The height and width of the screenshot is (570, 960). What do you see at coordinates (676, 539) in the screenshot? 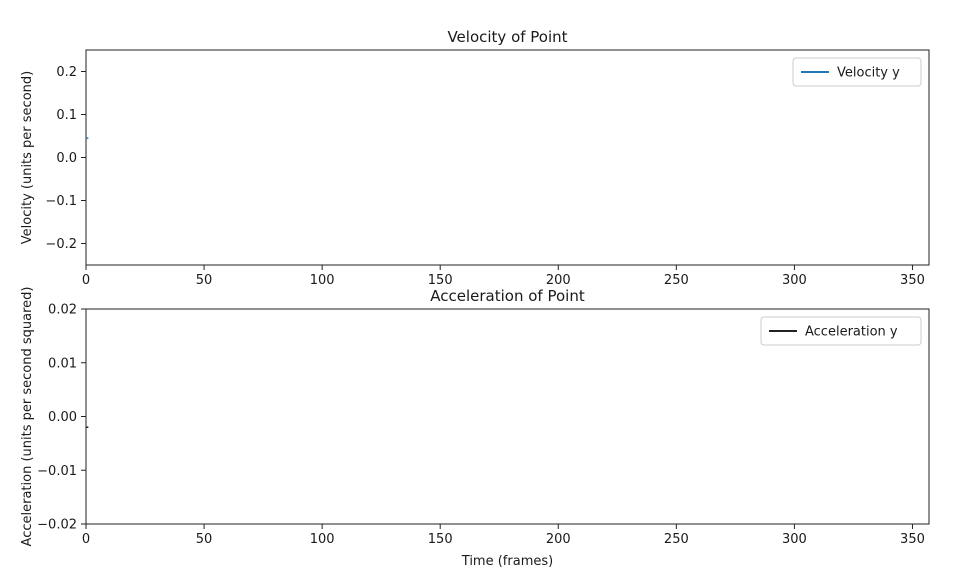
I see `acceleration-x-tick-label: 250` at bounding box center [676, 539].